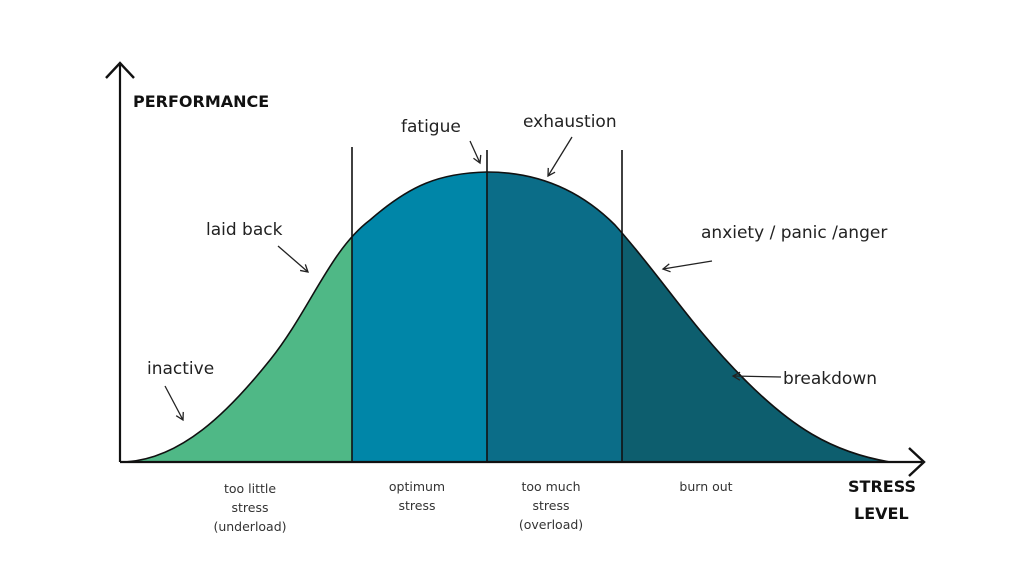 The image size is (1024, 578). Describe the element at coordinates (180, 369) in the screenshot. I see `annotation-inactive: inactive` at that location.